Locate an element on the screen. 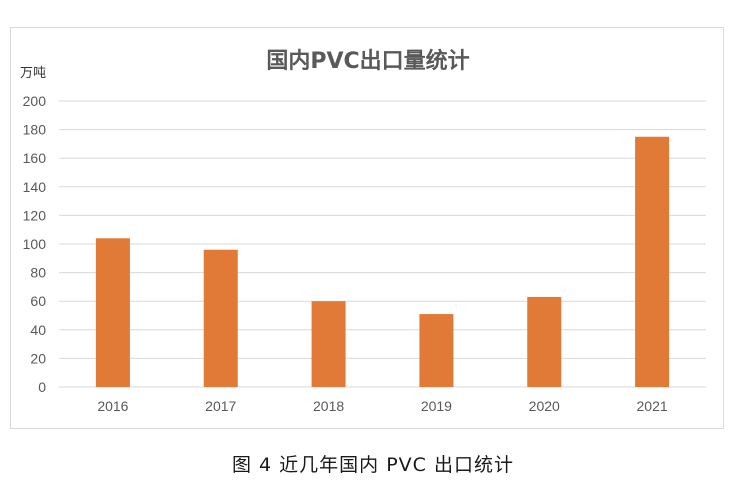 The image size is (746, 487). y-tick-label: 40 is located at coordinates (38, 330).